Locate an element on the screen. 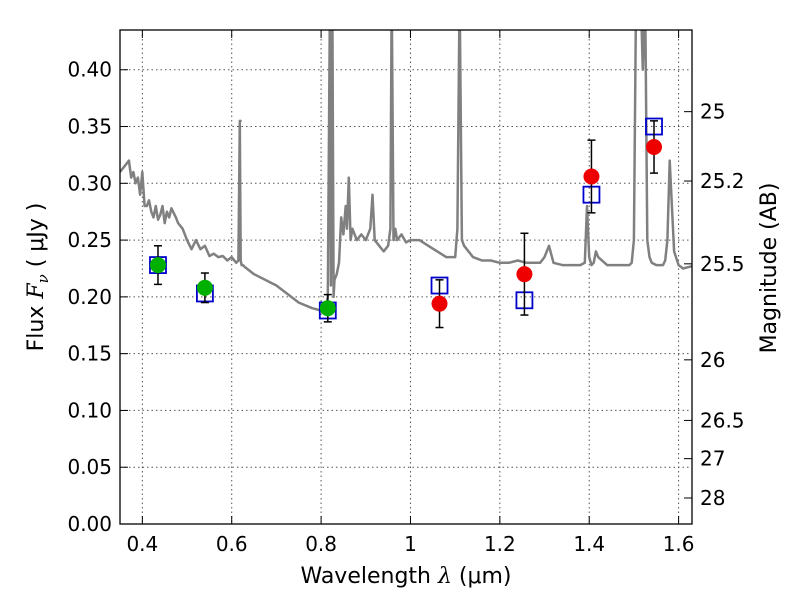 The image size is (800, 600). mag-tick-label: 26.5 is located at coordinates (722, 420).